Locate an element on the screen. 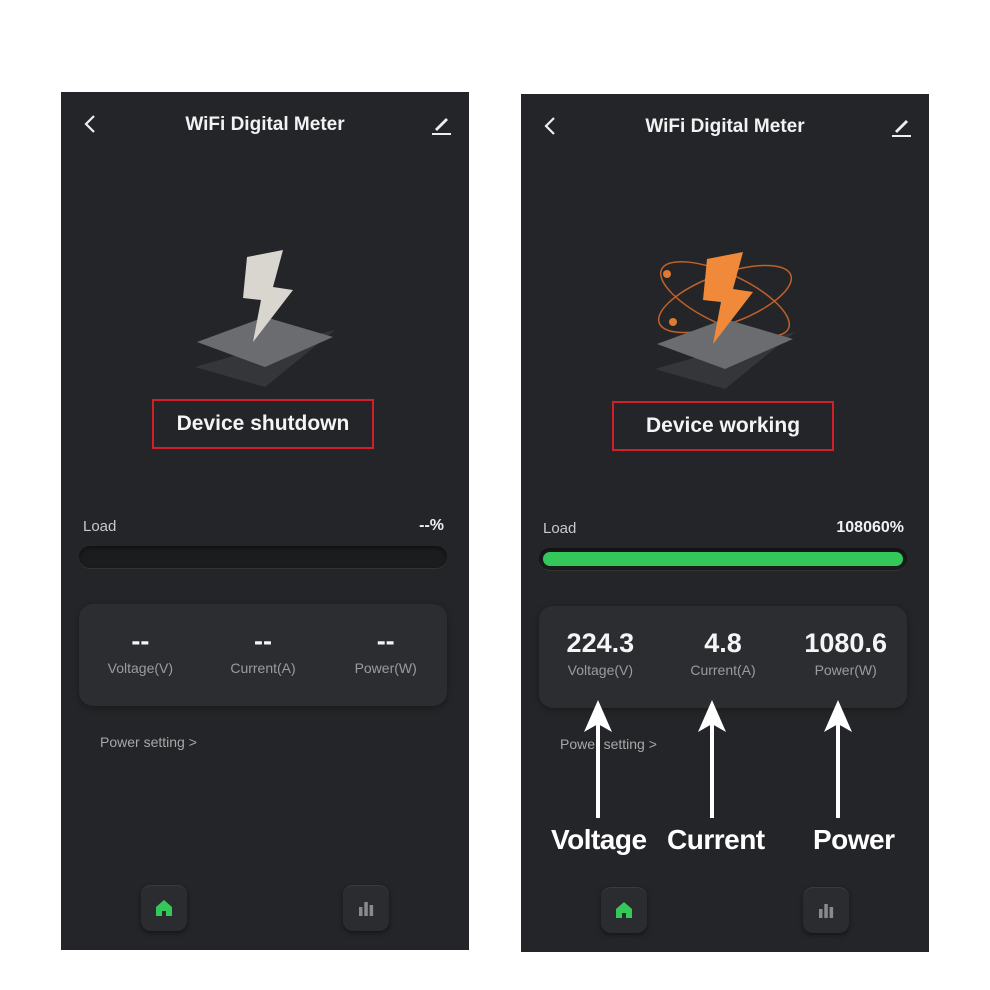 The image size is (990, 990). device-status: Device shutdown is located at coordinates (263, 424).